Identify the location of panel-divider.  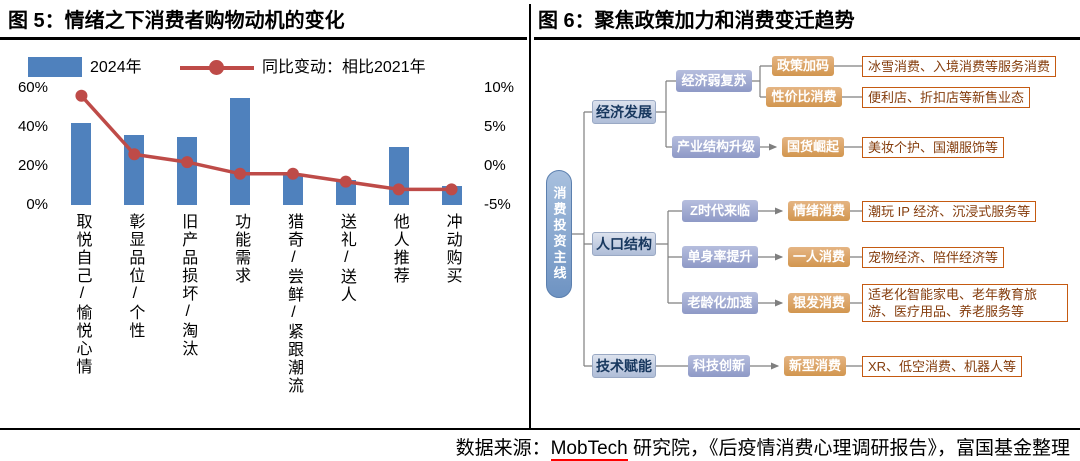
(530, 216).